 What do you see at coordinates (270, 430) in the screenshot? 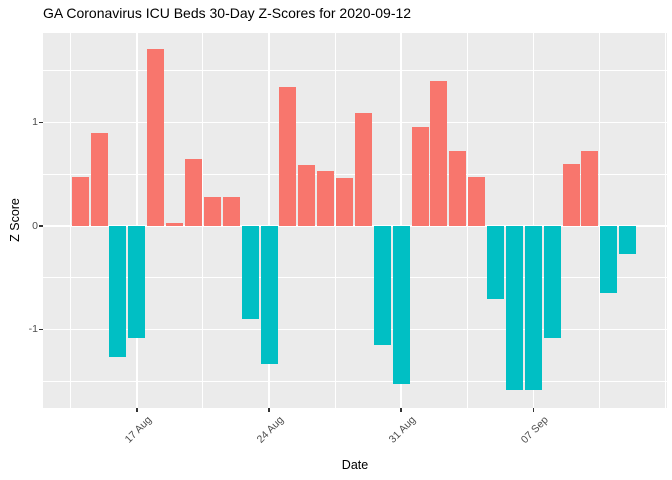
I see `x-tick-label: 24 Aug` at bounding box center [270, 430].